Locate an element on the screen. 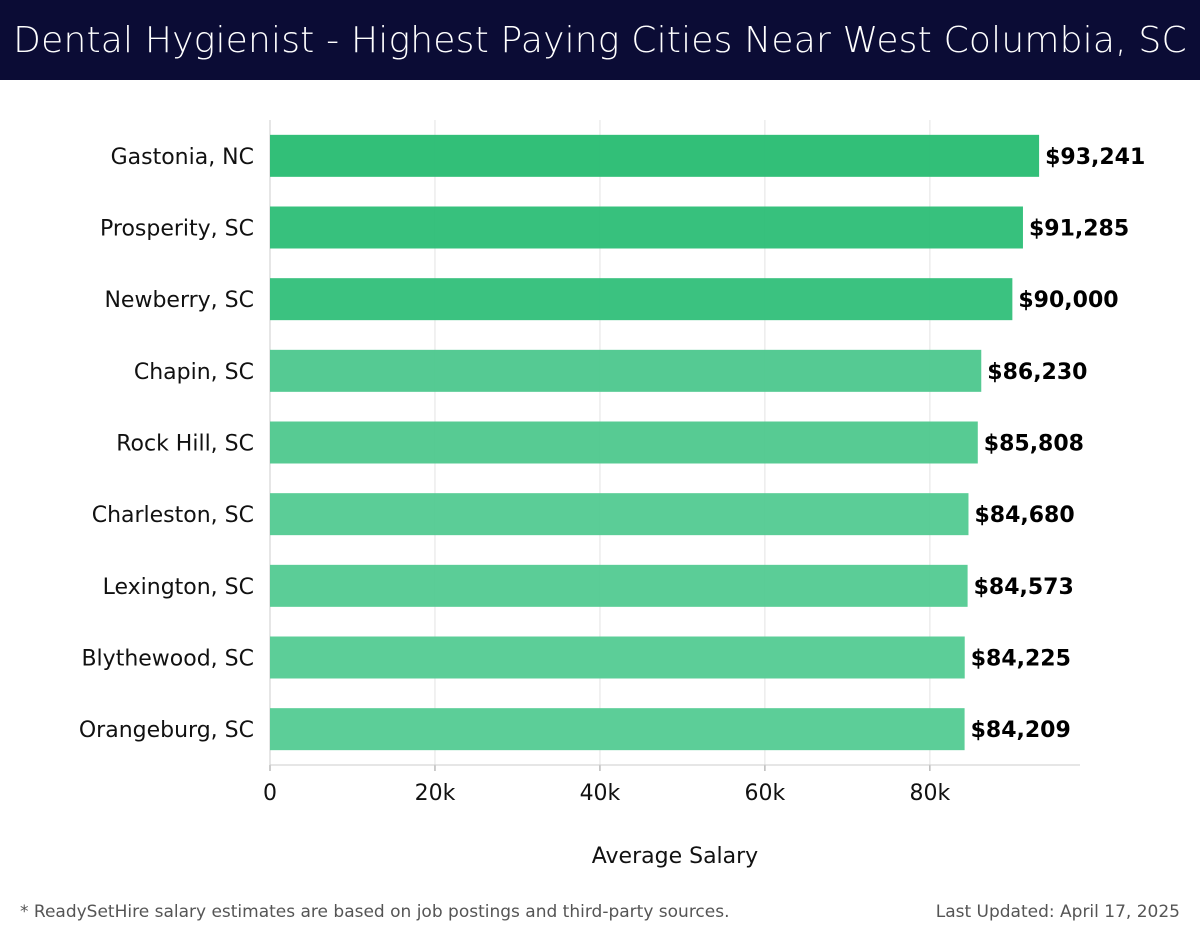 The height and width of the screenshot is (940, 1200). x-tick-label: 40k is located at coordinates (600, 793).